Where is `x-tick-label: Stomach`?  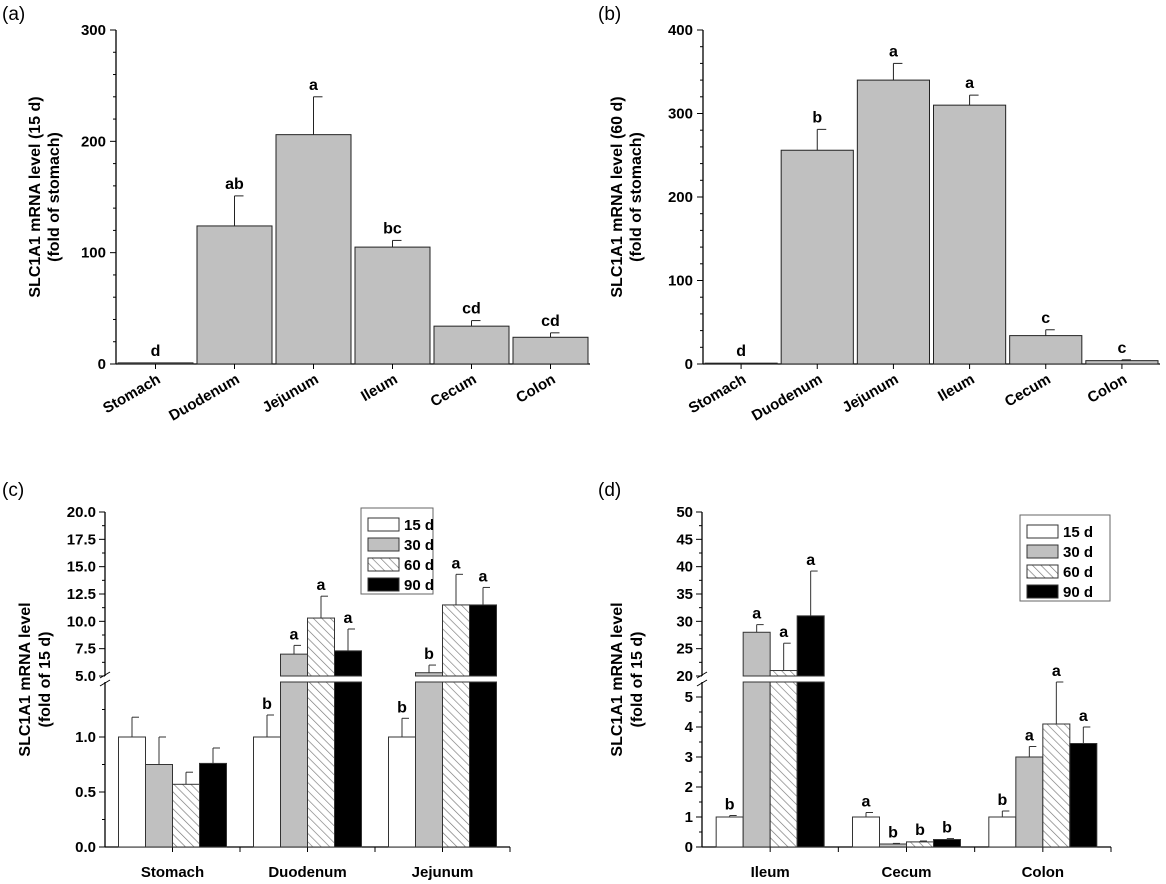
x-tick-label: Stomach is located at coordinates (131, 394).